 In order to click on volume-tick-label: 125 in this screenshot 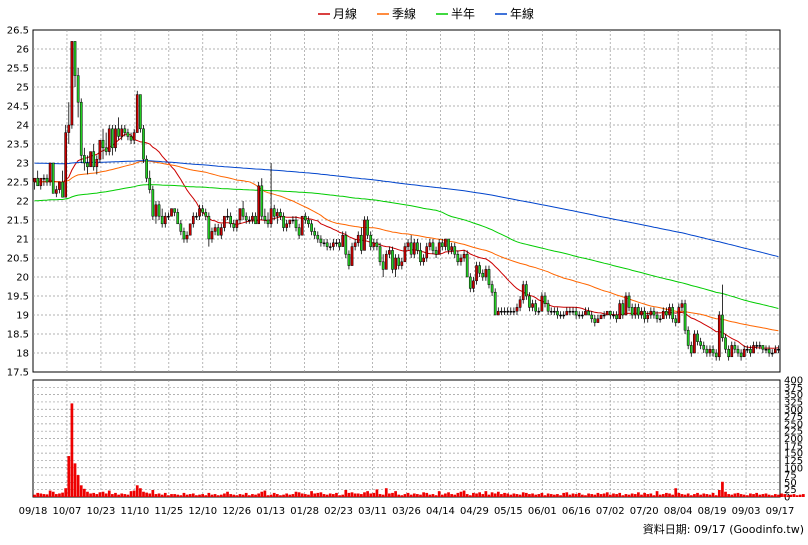, I will do `click(793, 461)`.